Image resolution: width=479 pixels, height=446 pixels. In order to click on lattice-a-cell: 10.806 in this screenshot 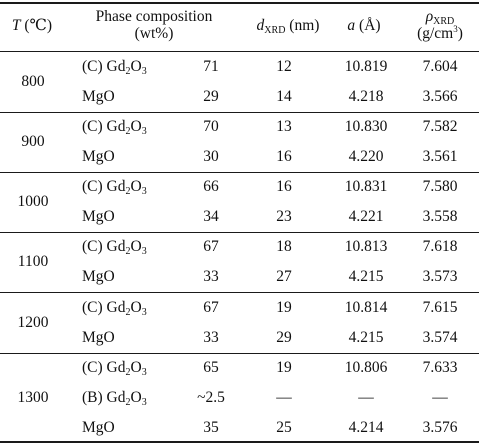, I will do `click(366, 367)`.